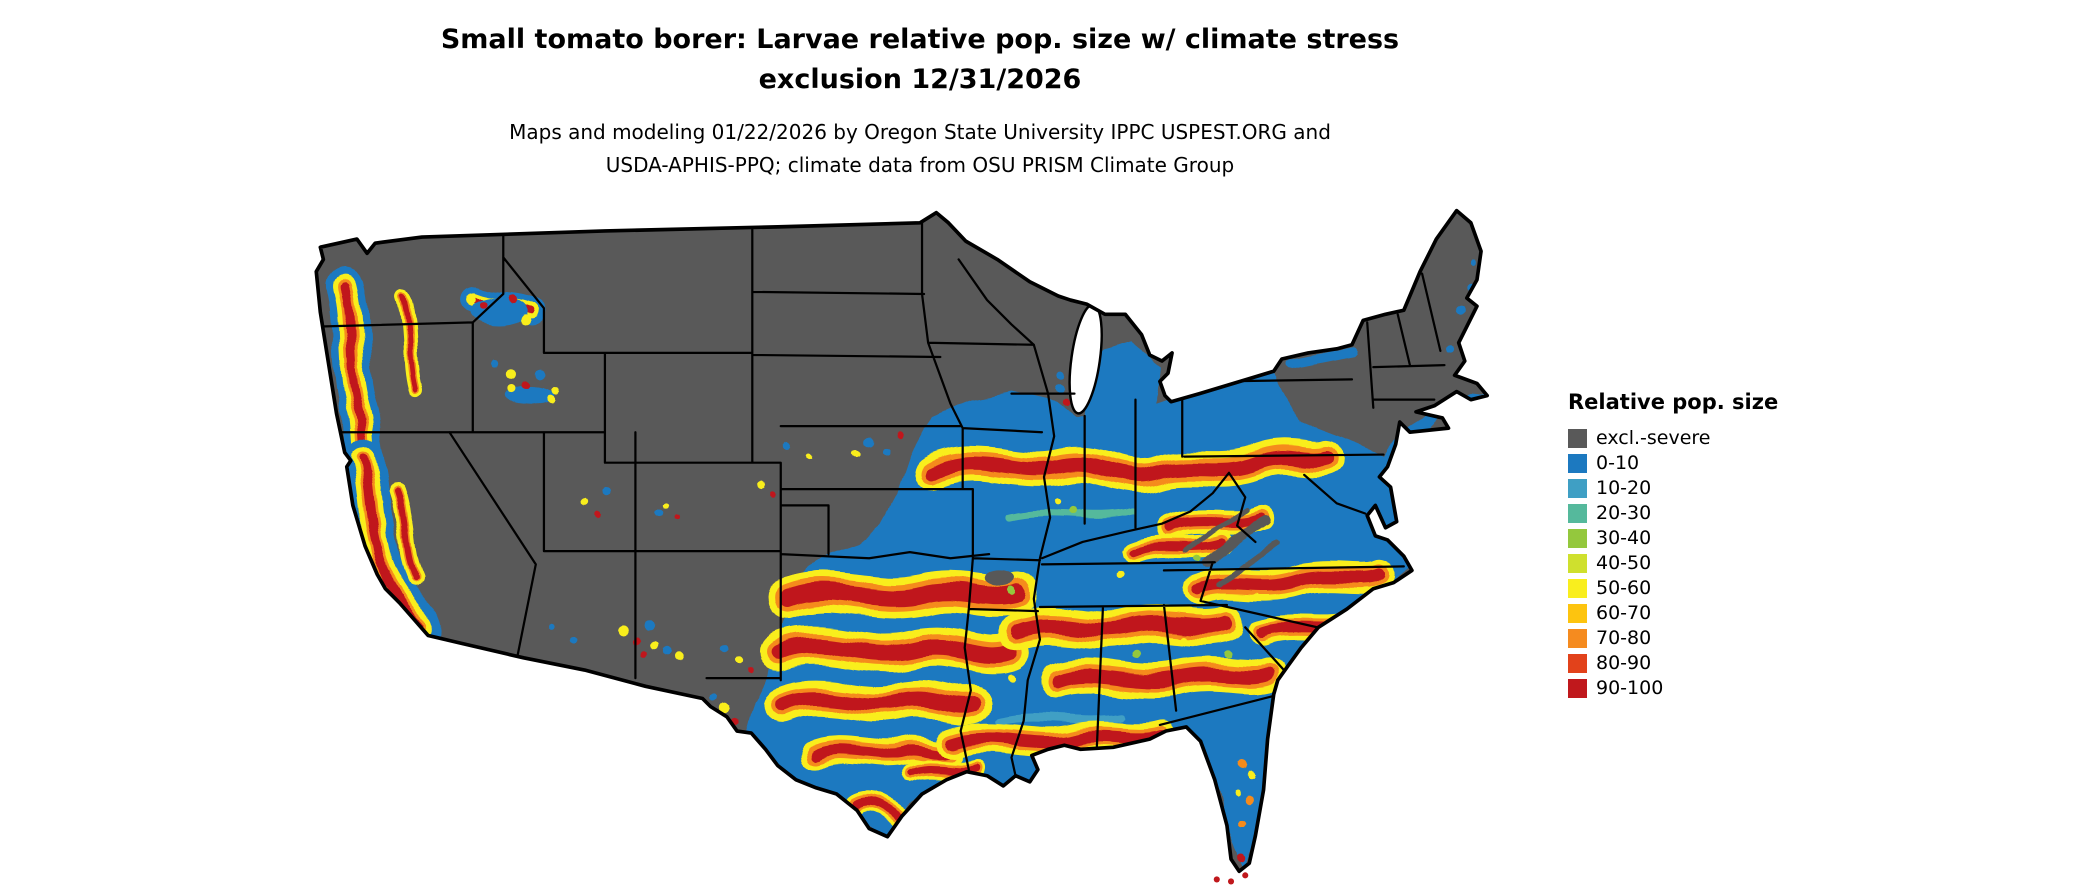 The height and width of the screenshot is (892, 2100). I want to click on legend-item: 80-90, so click(1673, 663).